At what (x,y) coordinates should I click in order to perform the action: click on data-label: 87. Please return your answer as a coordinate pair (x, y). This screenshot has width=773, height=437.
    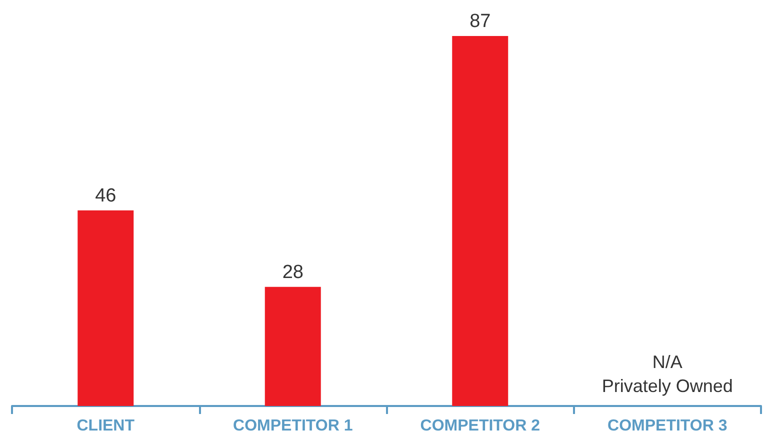
    Looking at the image, I should click on (480, 21).